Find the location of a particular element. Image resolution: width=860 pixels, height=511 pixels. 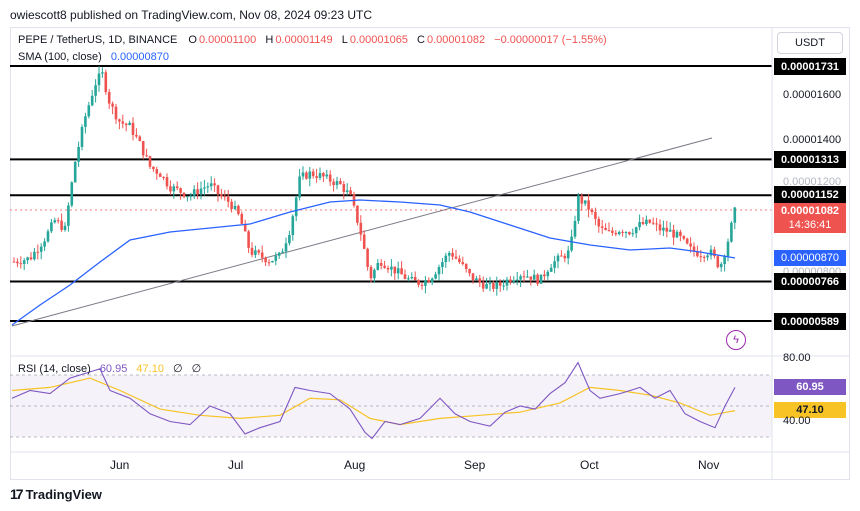

low-value: 0.00001065 is located at coordinates (378, 40).